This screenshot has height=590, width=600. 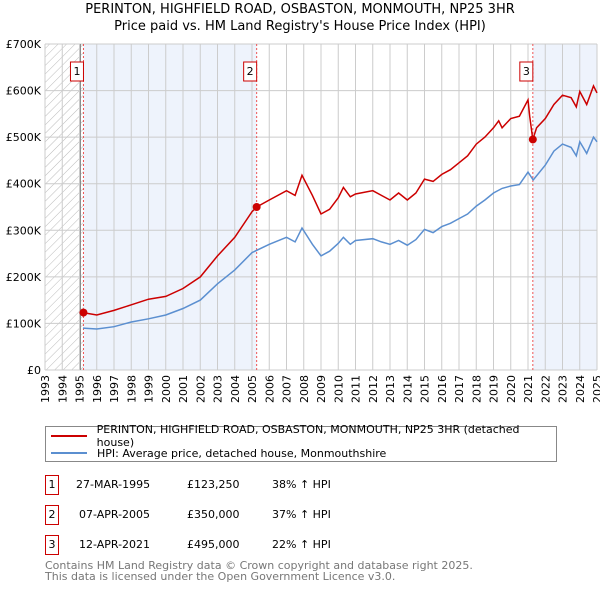 What do you see at coordinates (113, 484) in the screenshot?
I see `sale-date: 27-MAR-1995` at bounding box center [113, 484].